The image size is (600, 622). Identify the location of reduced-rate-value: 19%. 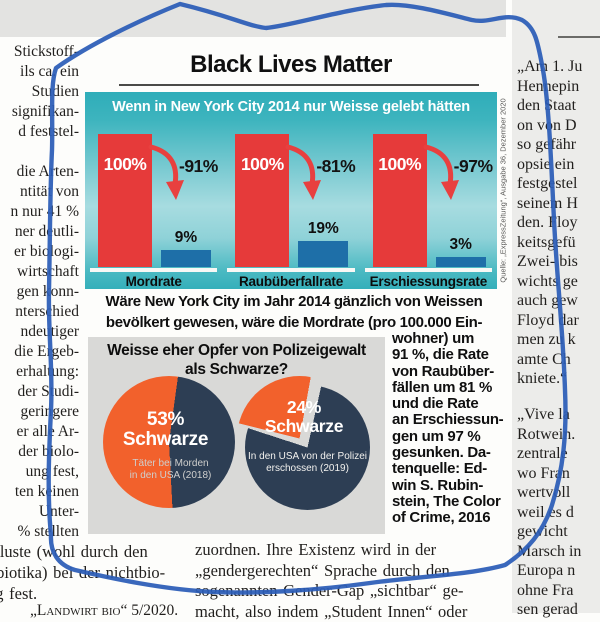
(323, 228).